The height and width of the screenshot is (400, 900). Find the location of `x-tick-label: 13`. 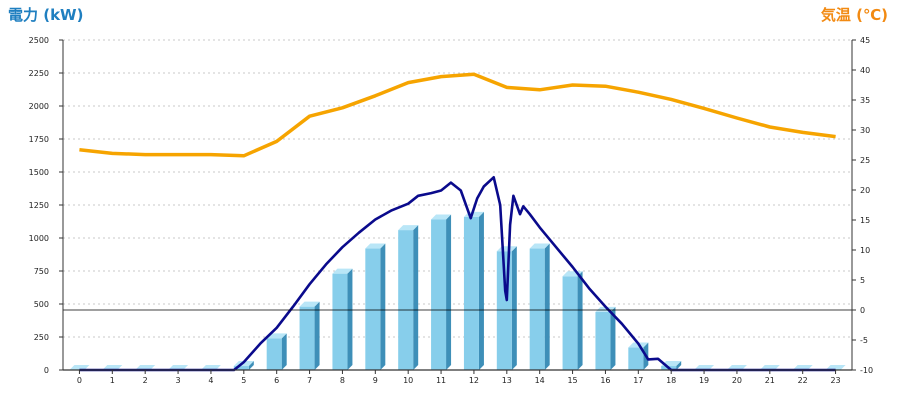

x-tick-label: 13 is located at coordinates (507, 380).